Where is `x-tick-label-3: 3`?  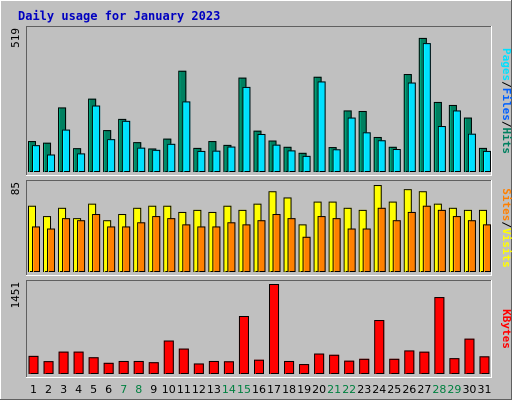
x-tick-label-3: 3 is located at coordinates (63, 389).